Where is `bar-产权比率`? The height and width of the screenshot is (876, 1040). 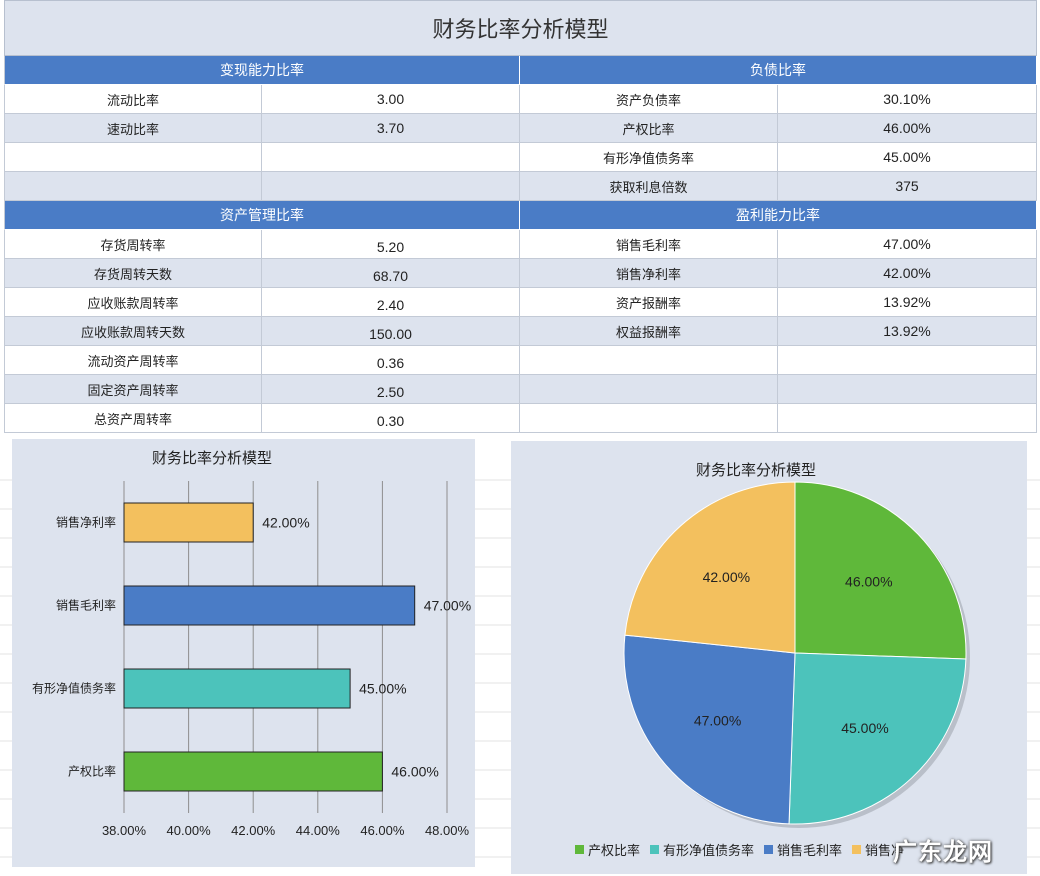
bar-产权比率 is located at coordinates (253, 771).